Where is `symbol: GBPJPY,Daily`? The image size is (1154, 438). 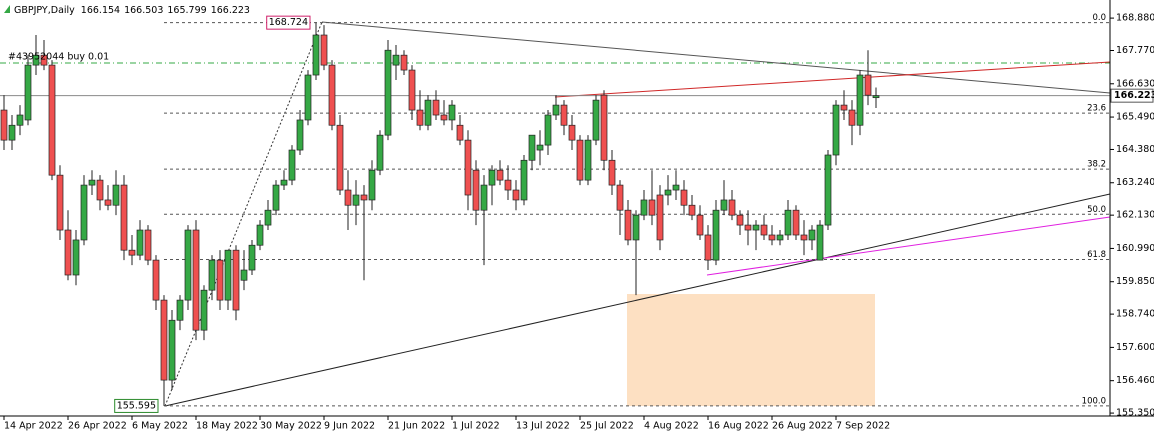 symbol: GBPJPY,Daily is located at coordinates (44, 10).